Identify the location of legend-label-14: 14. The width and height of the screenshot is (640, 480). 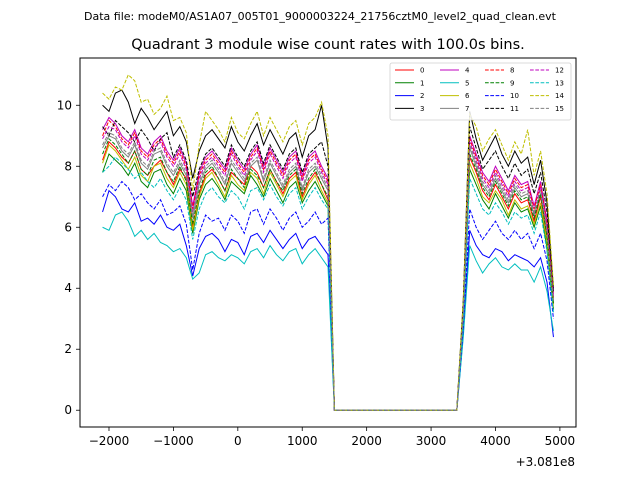
(559, 96).